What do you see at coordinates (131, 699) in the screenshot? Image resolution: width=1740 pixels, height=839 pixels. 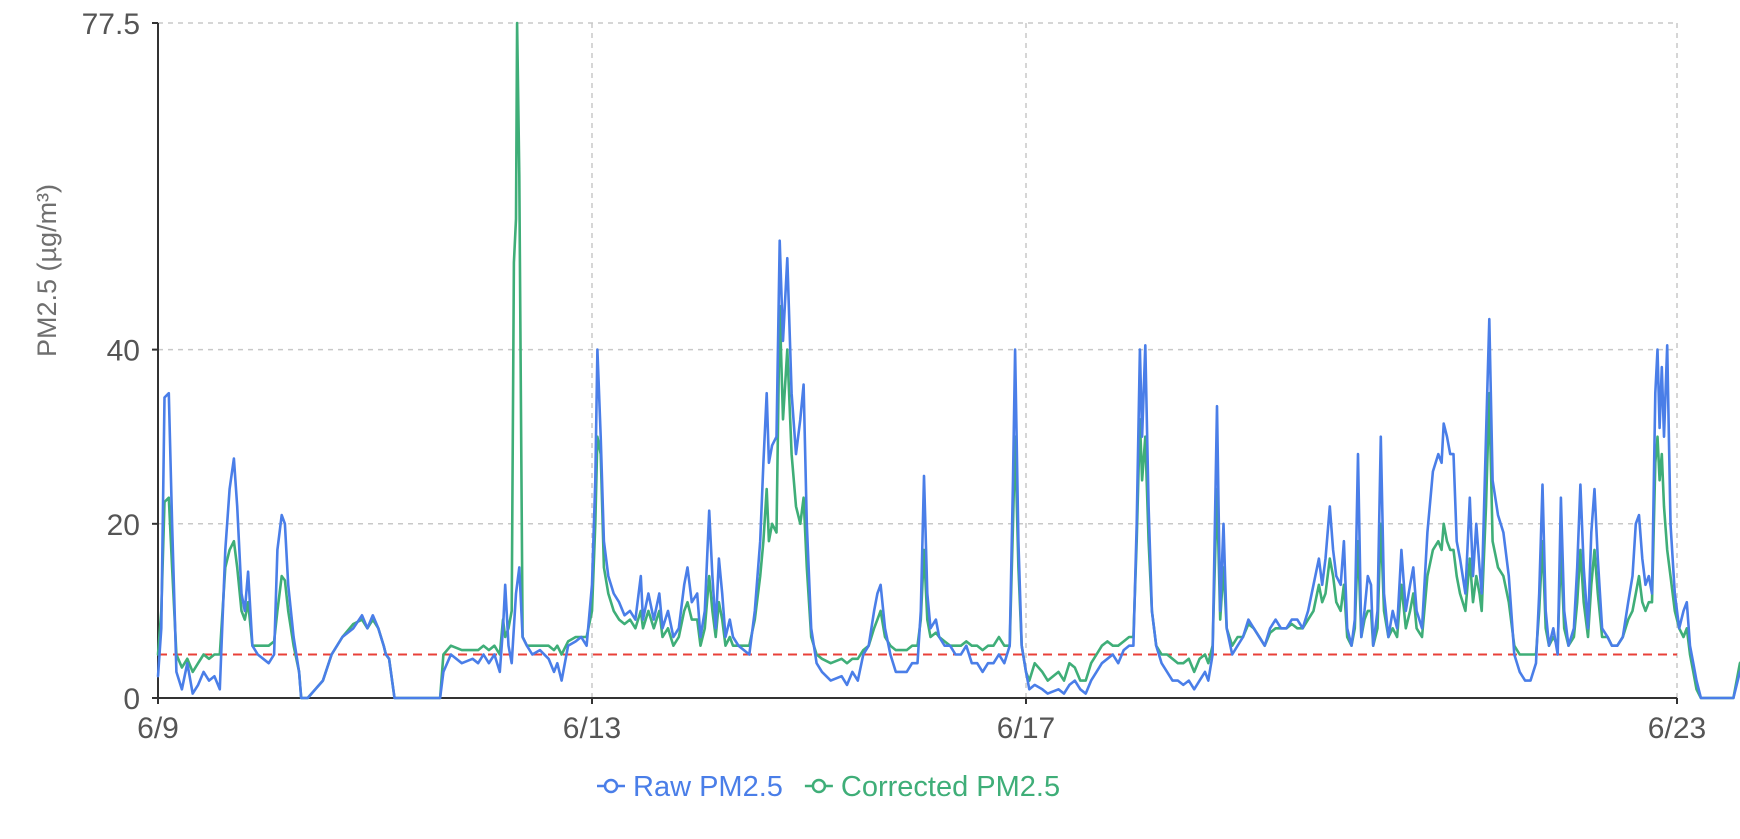 I see `y-tick-label: 0` at bounding box center [131, 699].